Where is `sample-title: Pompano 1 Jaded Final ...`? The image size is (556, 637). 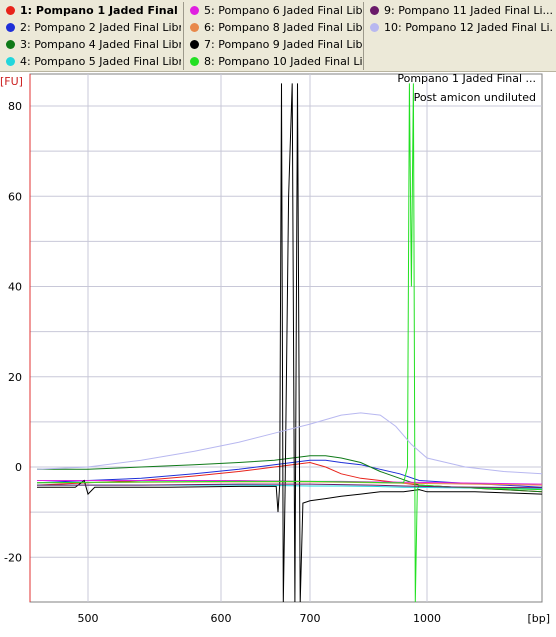 sample-title: Pompano 1 Jaded Final ... is located at coordinates (466, 78).